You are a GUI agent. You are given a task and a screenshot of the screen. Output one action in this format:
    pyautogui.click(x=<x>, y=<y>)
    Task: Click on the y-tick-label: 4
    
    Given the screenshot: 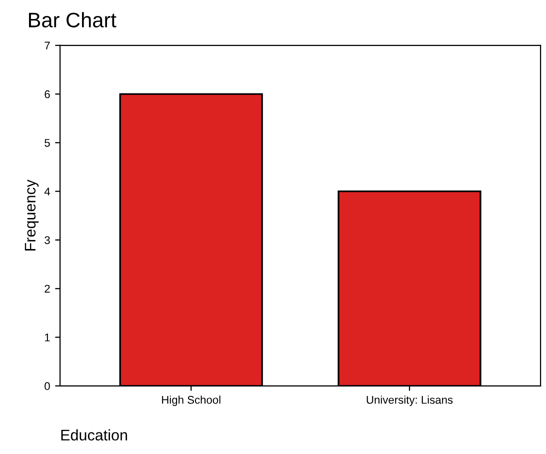 What is the action you would take?
    pyautogui.click(x=47, y=192)
    